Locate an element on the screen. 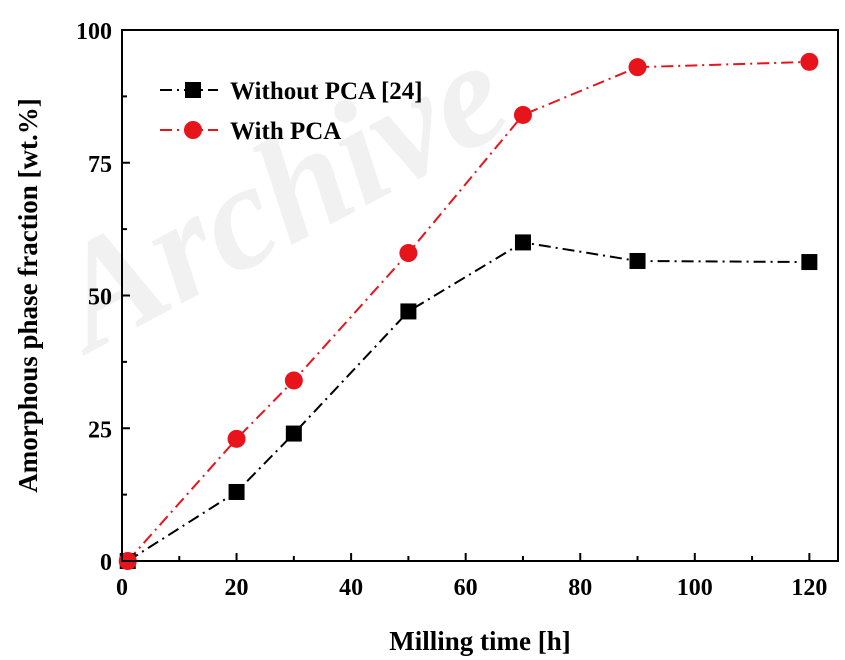 This screenshot has height=660, width=845. y-axis: 0 25 50 75 100 is located at coordinates (103, 297).